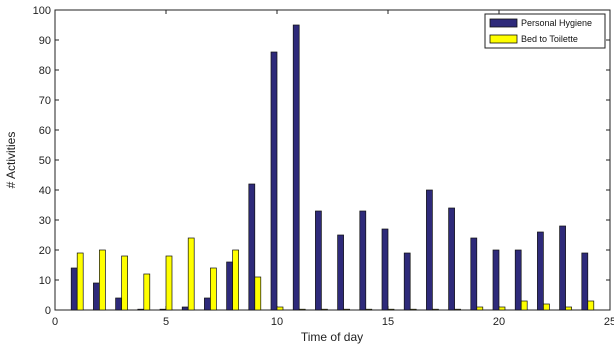  What do you see at coordinates (545, 31) in the screenshot?
I see `legend: Personal Hygiene Bed to Toilette` at bounding box center [545, 31].